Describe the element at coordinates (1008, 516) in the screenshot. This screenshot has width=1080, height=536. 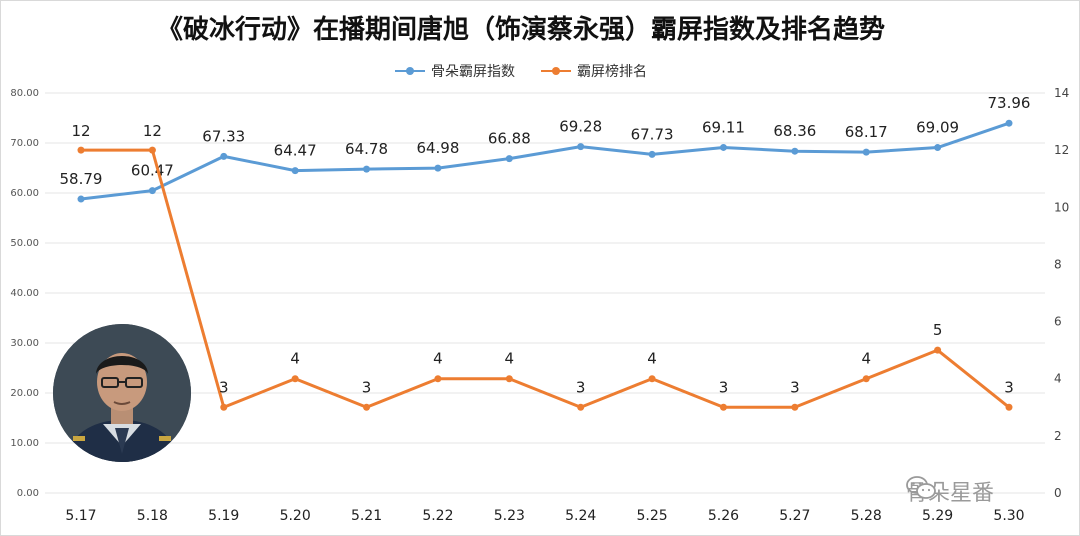
I see `x-tick-label: 5.30` at that location.